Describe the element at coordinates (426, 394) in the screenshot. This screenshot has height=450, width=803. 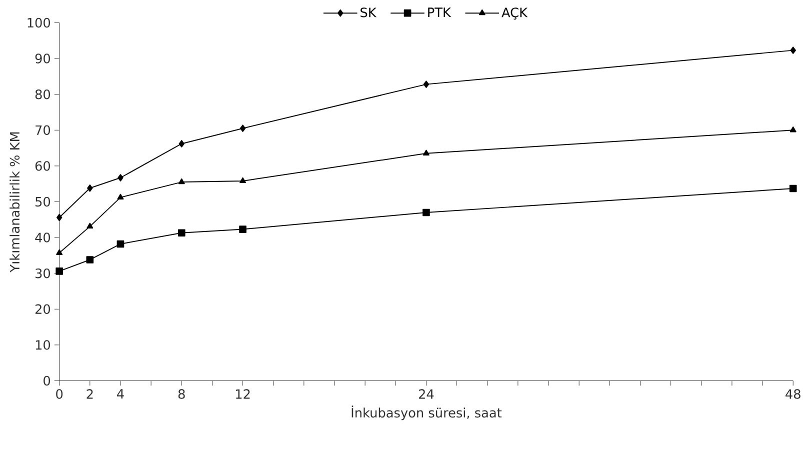
I see `x-tick-label: 24` at that location.